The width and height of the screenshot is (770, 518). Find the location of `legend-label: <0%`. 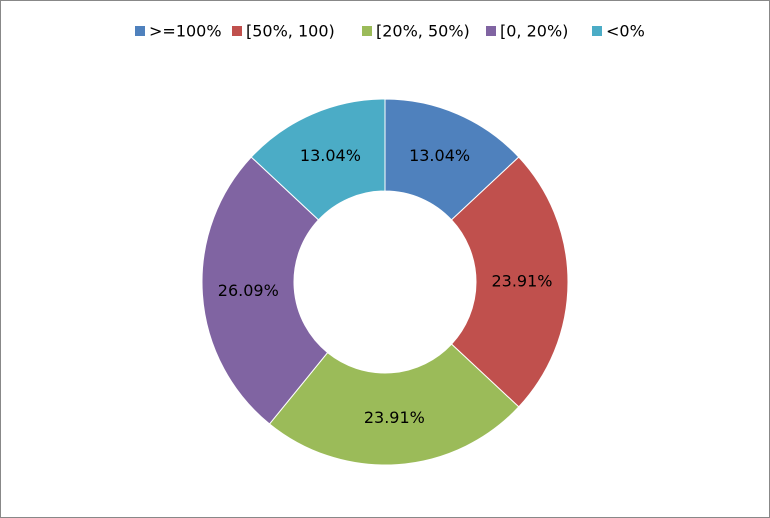

legend-label: <0% is located at coordinates (625, 31).